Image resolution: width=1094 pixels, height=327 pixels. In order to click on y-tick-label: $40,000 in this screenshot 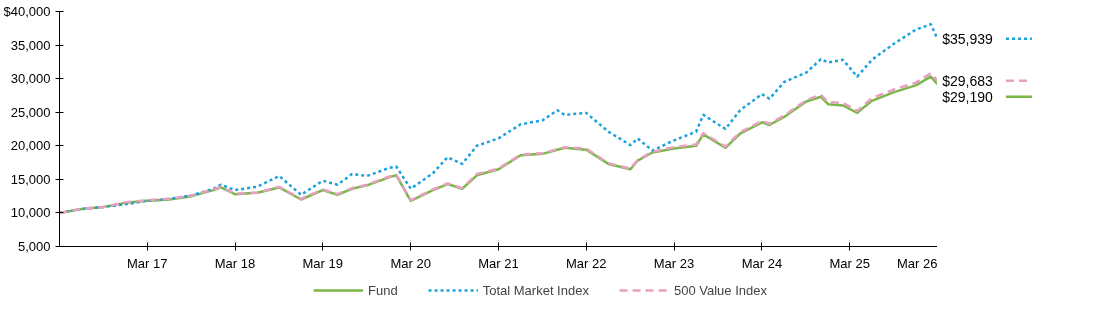, I will do `click(27, 11)`.